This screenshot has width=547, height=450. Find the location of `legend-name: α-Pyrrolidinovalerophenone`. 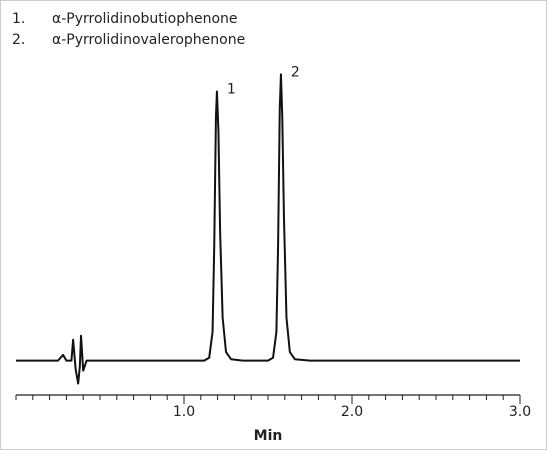

legend-name: α-Pyrrolidinovalerophenone is located at coordinates (148, 40).